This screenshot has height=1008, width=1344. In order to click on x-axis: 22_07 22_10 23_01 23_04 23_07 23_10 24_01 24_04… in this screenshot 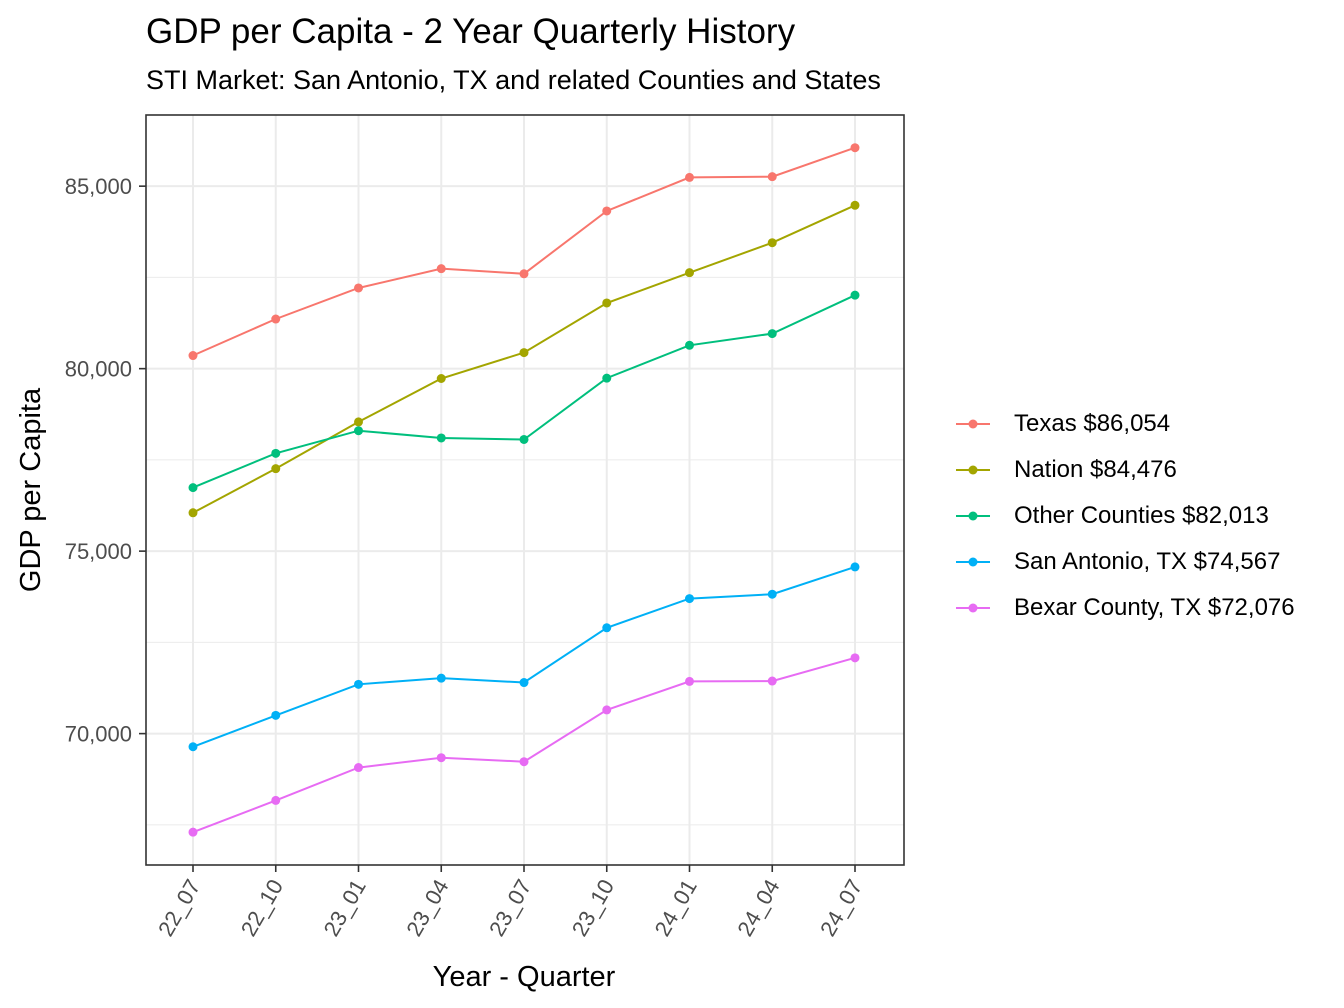, I will do `click(510, 902)`.